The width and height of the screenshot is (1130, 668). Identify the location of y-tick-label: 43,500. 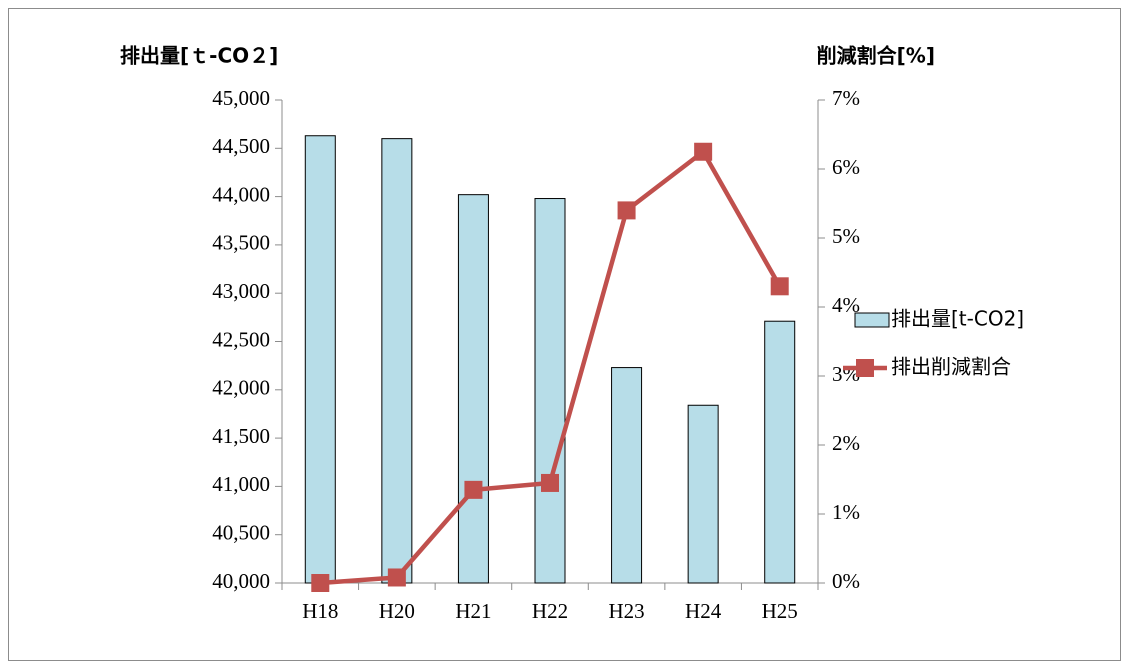
(241, 243).